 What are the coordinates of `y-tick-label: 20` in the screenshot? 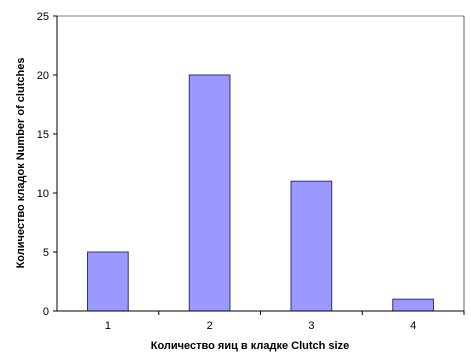 It's located at (43, 76).